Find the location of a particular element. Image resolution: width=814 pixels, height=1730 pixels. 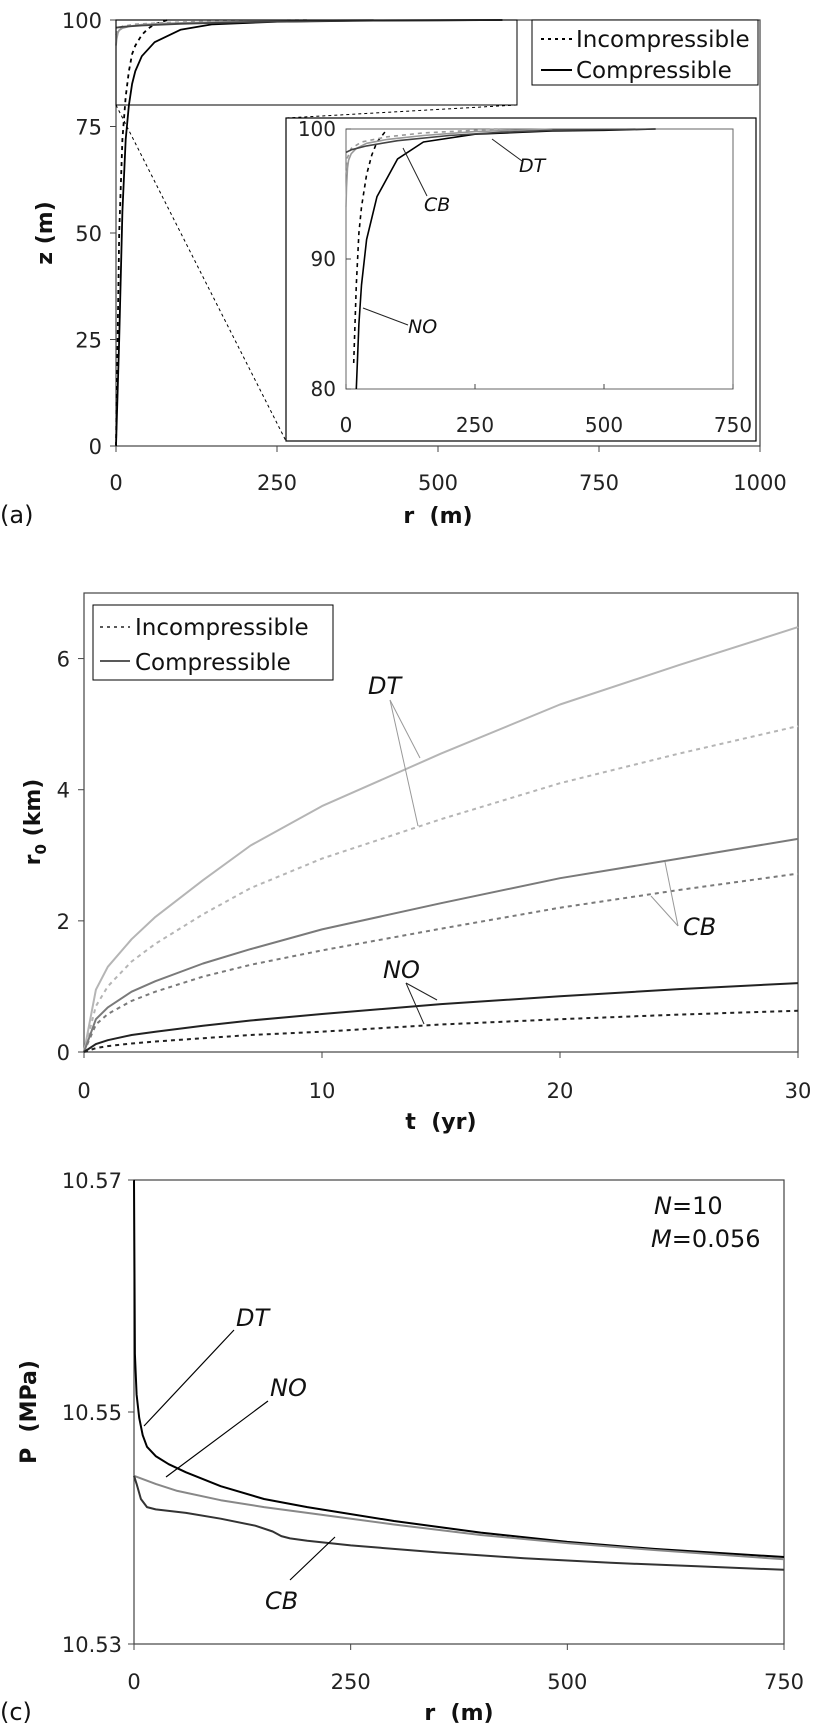

panel-a-legend-box is located at coordinates (645, 52).